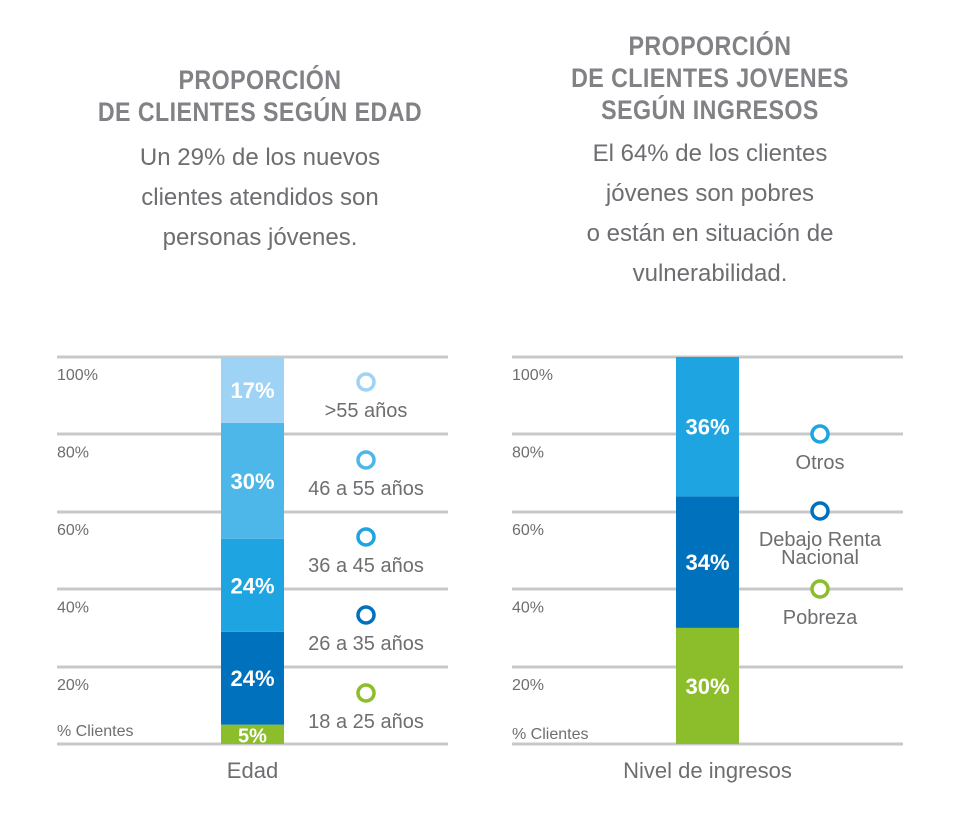 Image resolution: width=960 pixels, height=815 pixels. I want to click on chart2-ytick-label: 20%, so click(528, 685).